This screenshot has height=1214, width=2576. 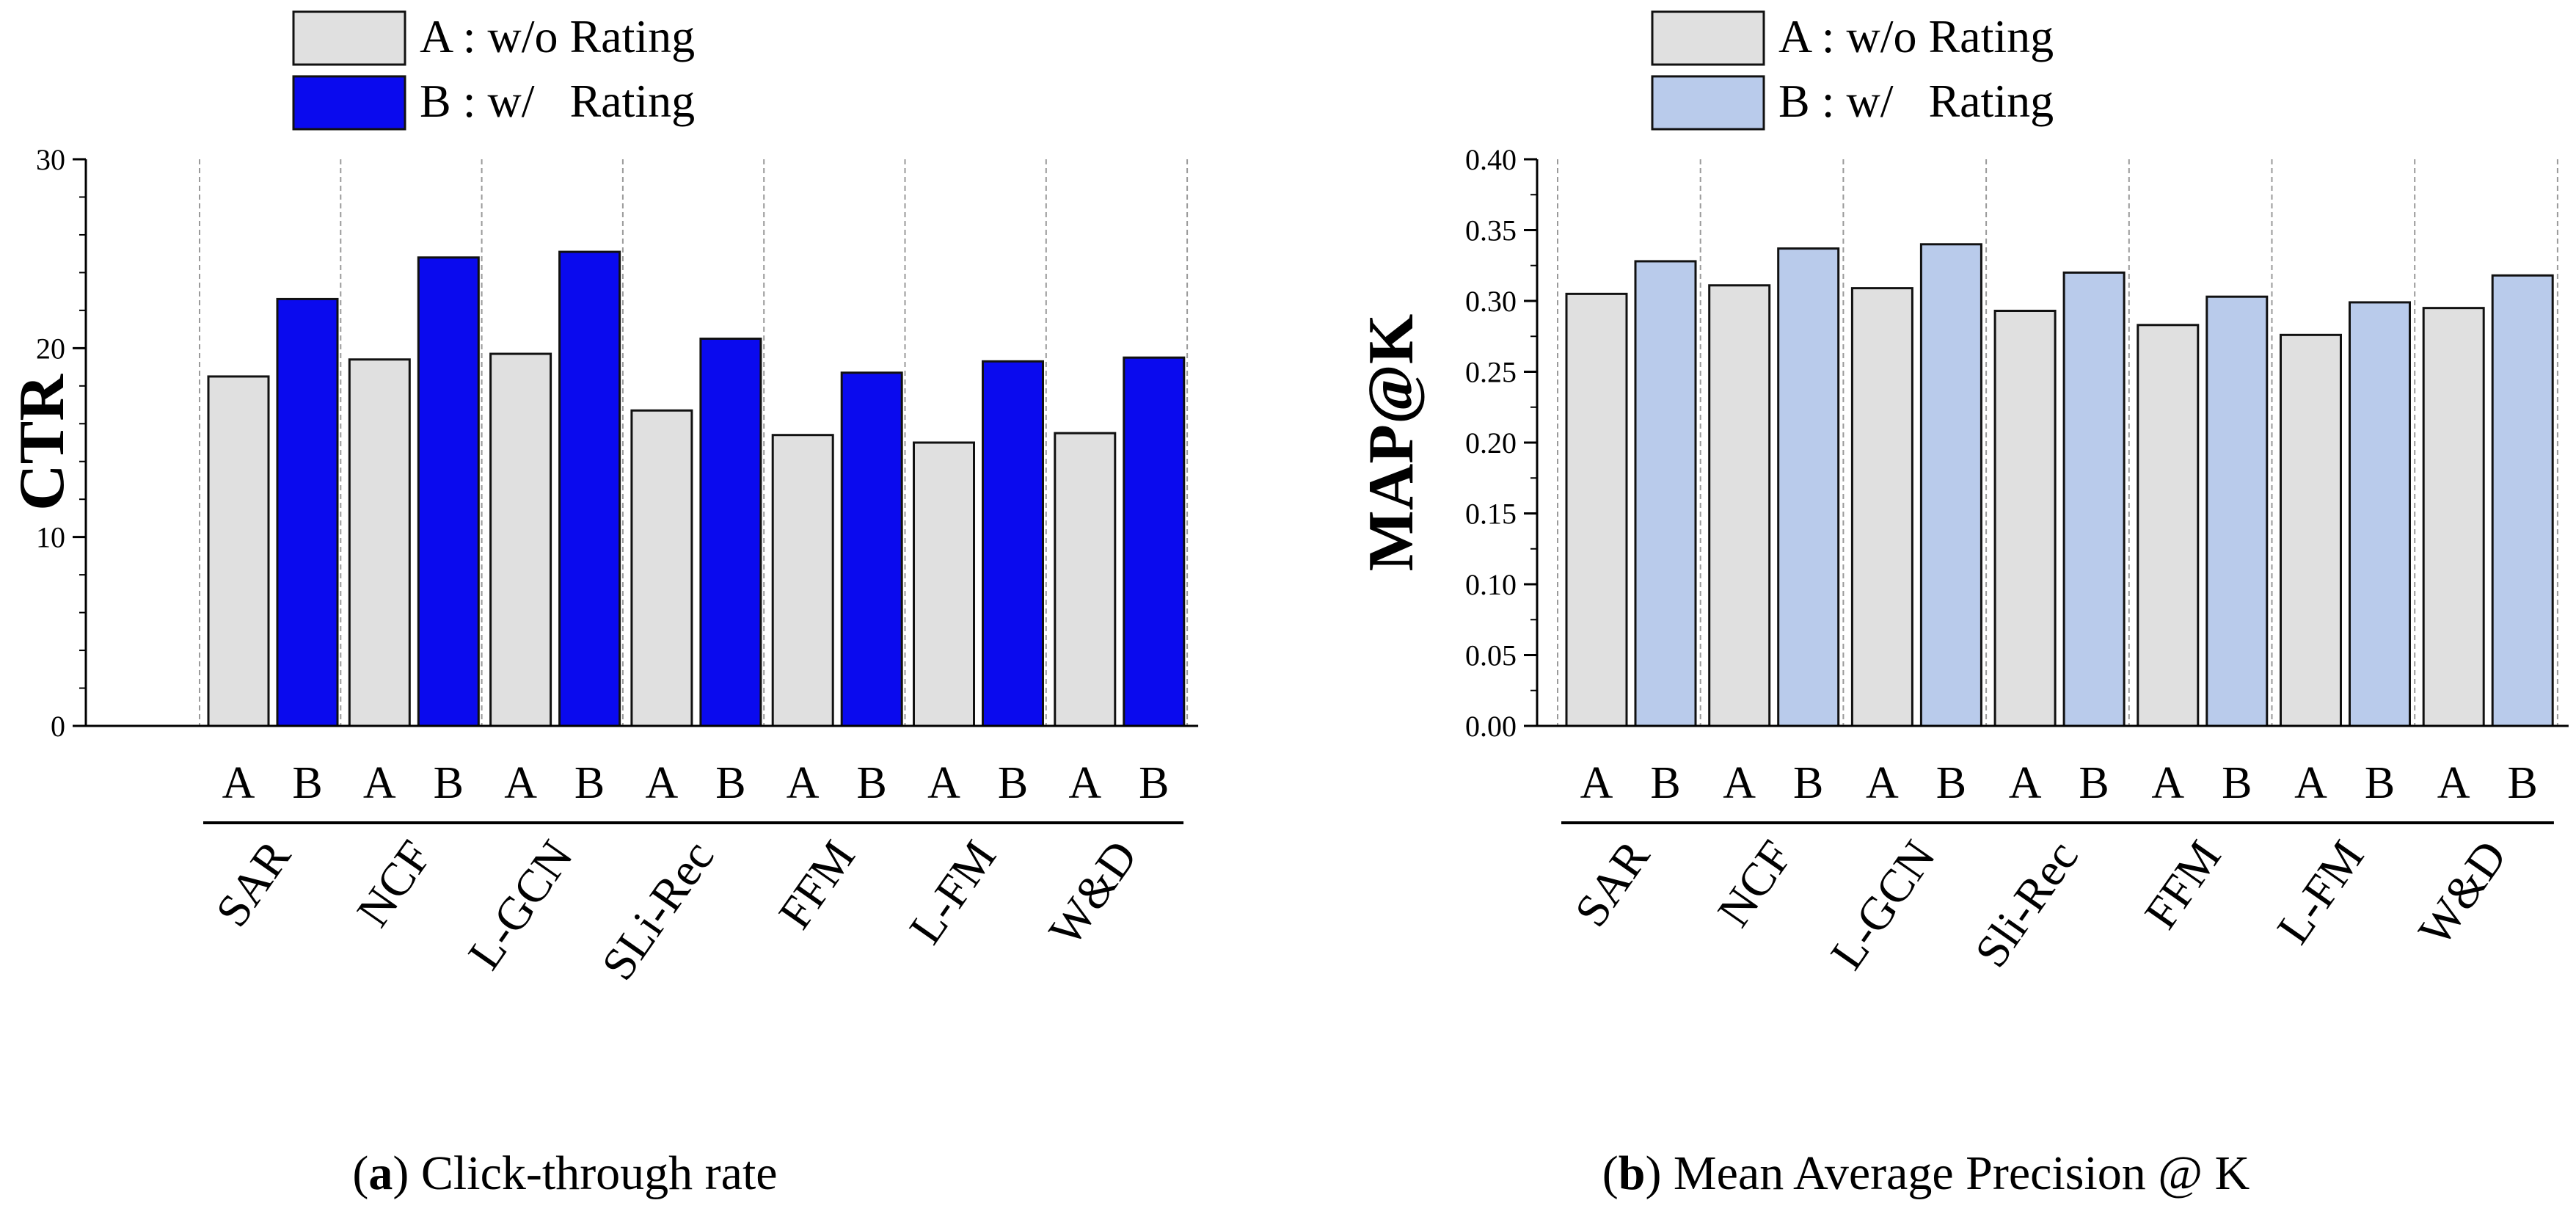 What do you see at coordinates (593, 1173) in the screenshot?
I see `caption-text: Click-through rate` at bounding box center [593, 1173].